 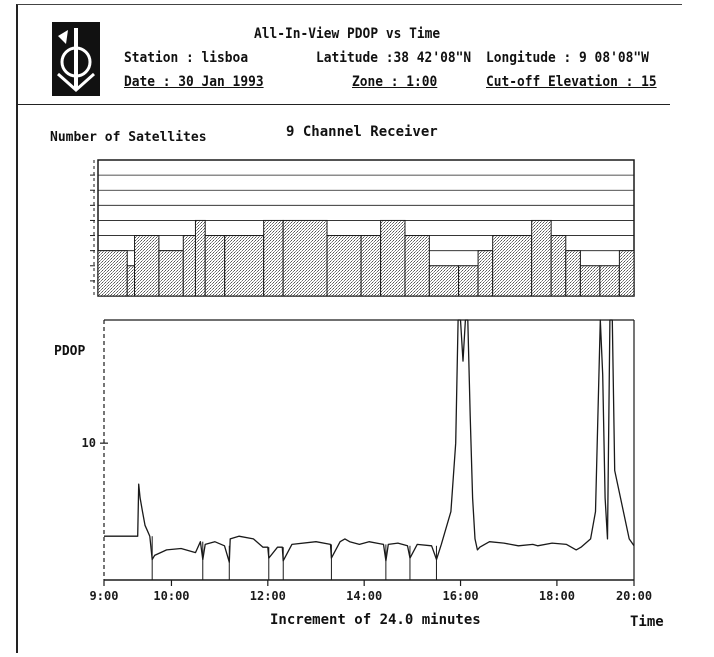 What do you see at coordinates (460, 596) in the screenshot?
I see `pdop-x-tick-label: 16:00` at bounding box center [460, 596].